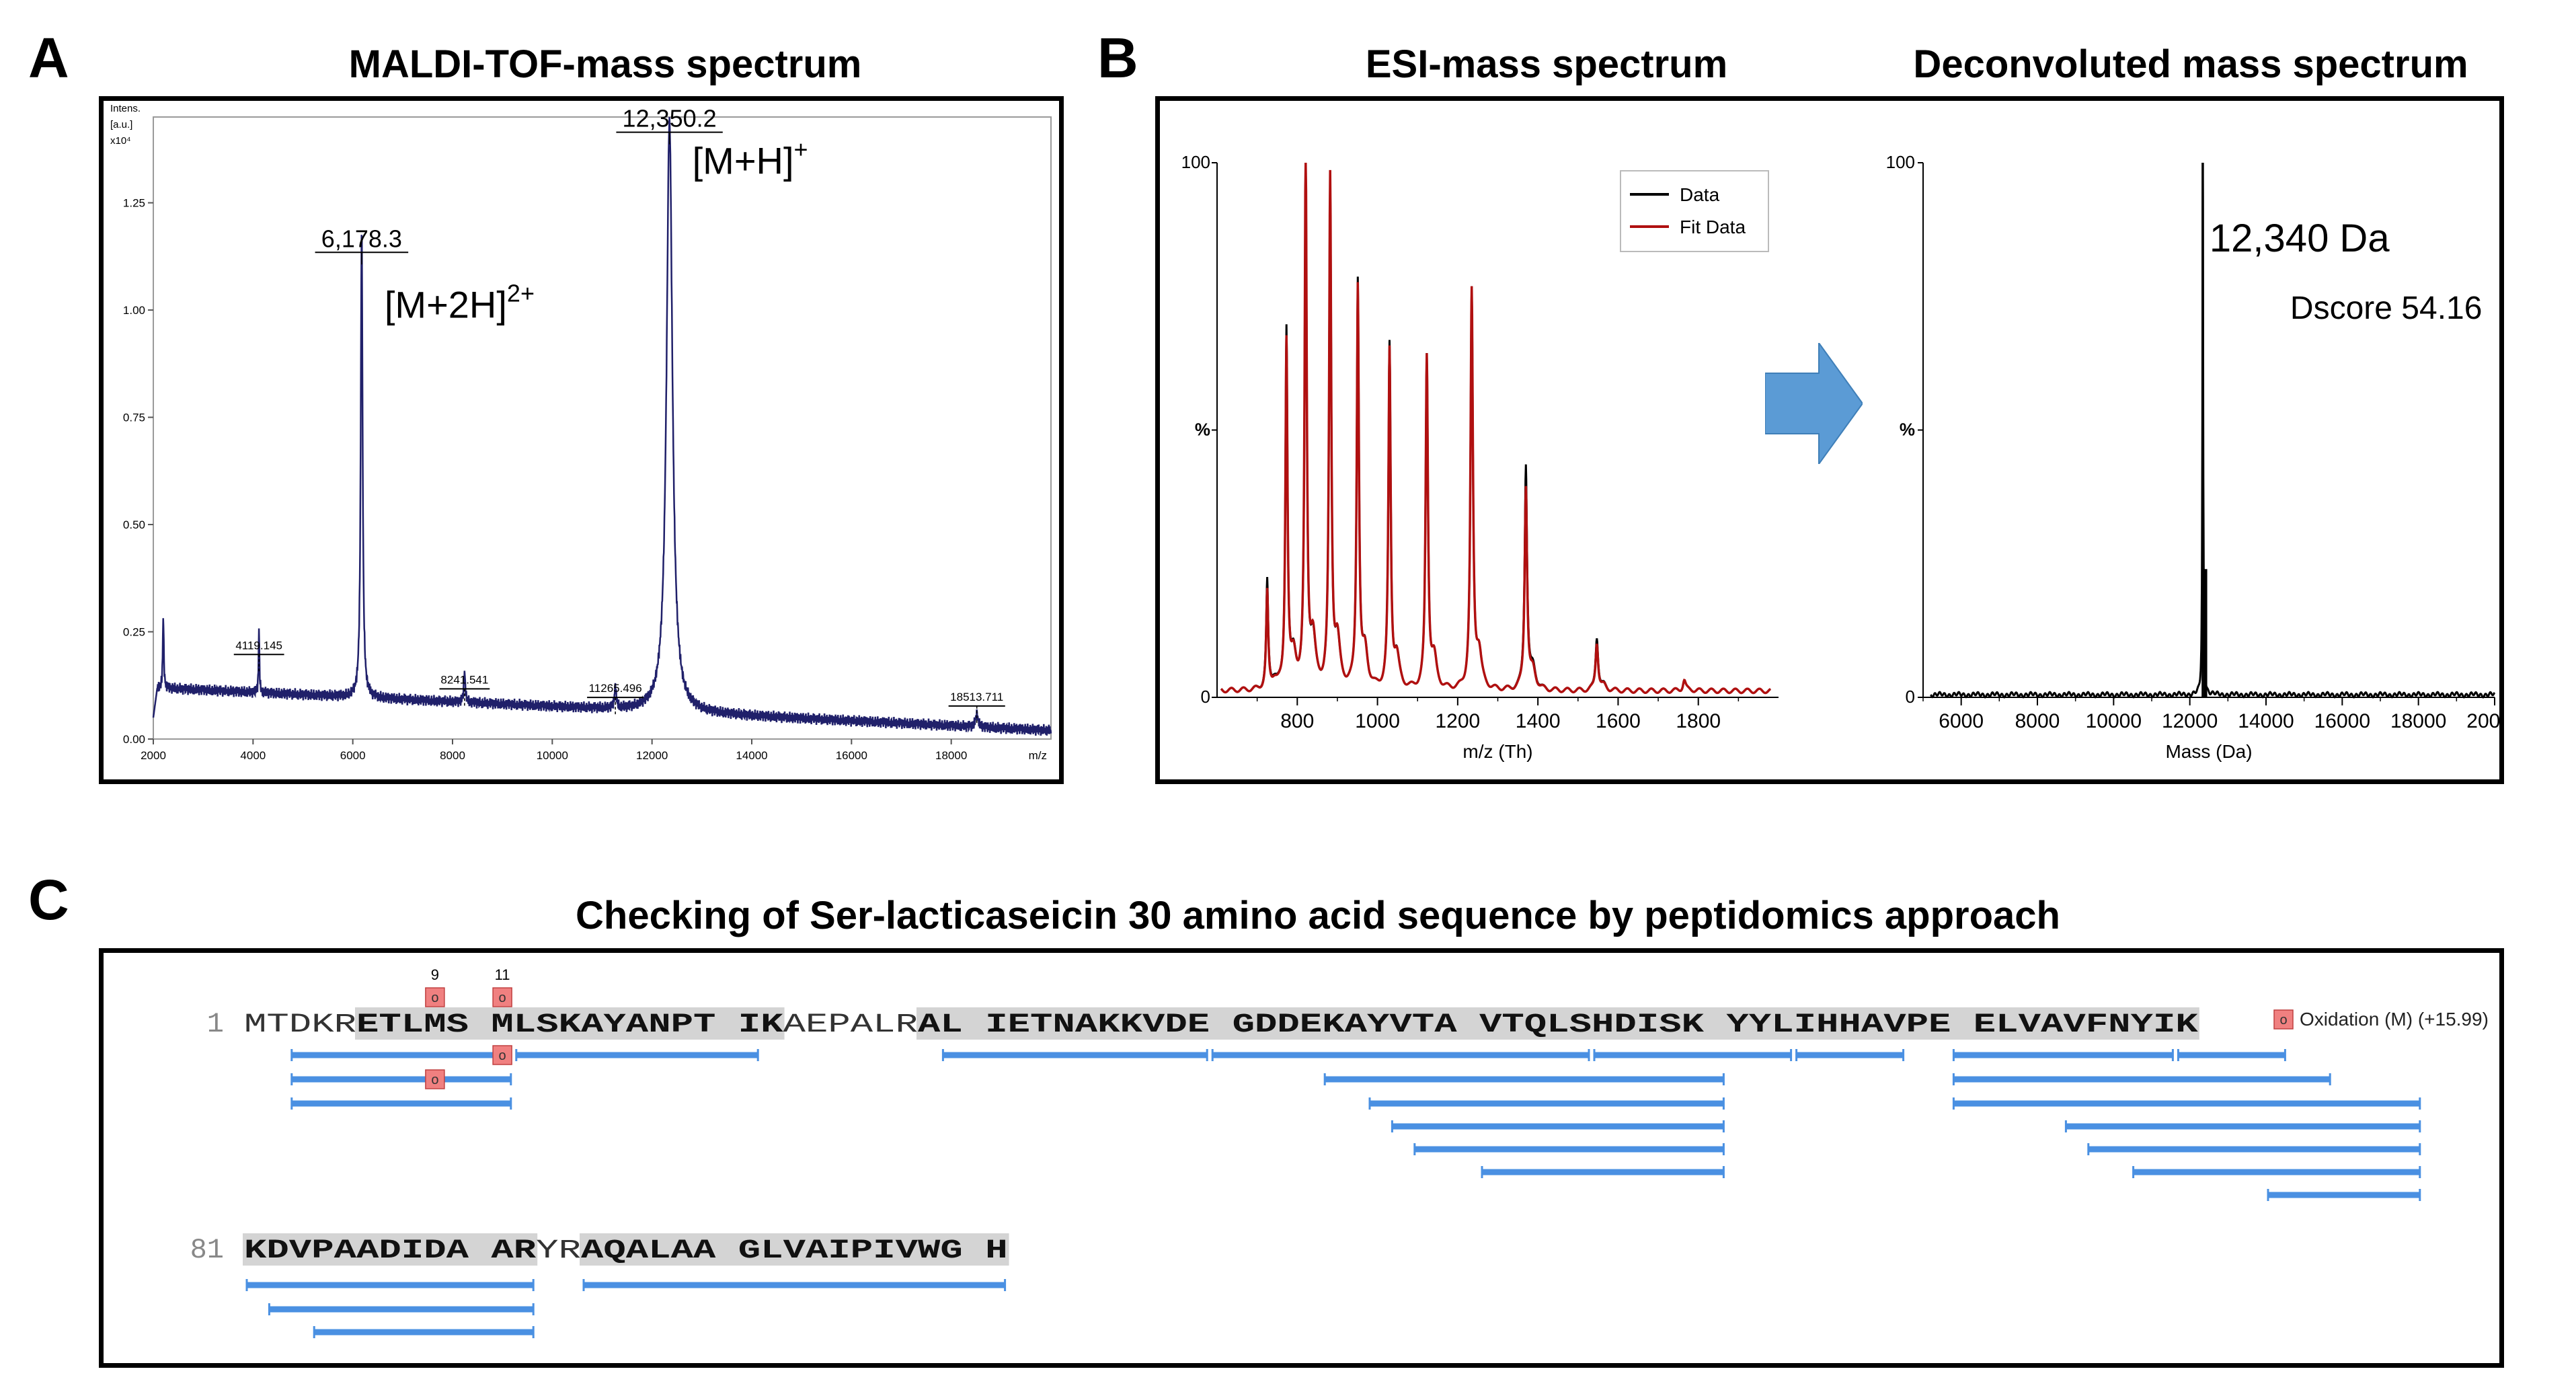 The height and width of the screenshot is (1392, 2576). What do you see at coordinates (801, 149) in the screenshot?
I see `maldi-ion-charge: +` at bounding box center [801, 149].